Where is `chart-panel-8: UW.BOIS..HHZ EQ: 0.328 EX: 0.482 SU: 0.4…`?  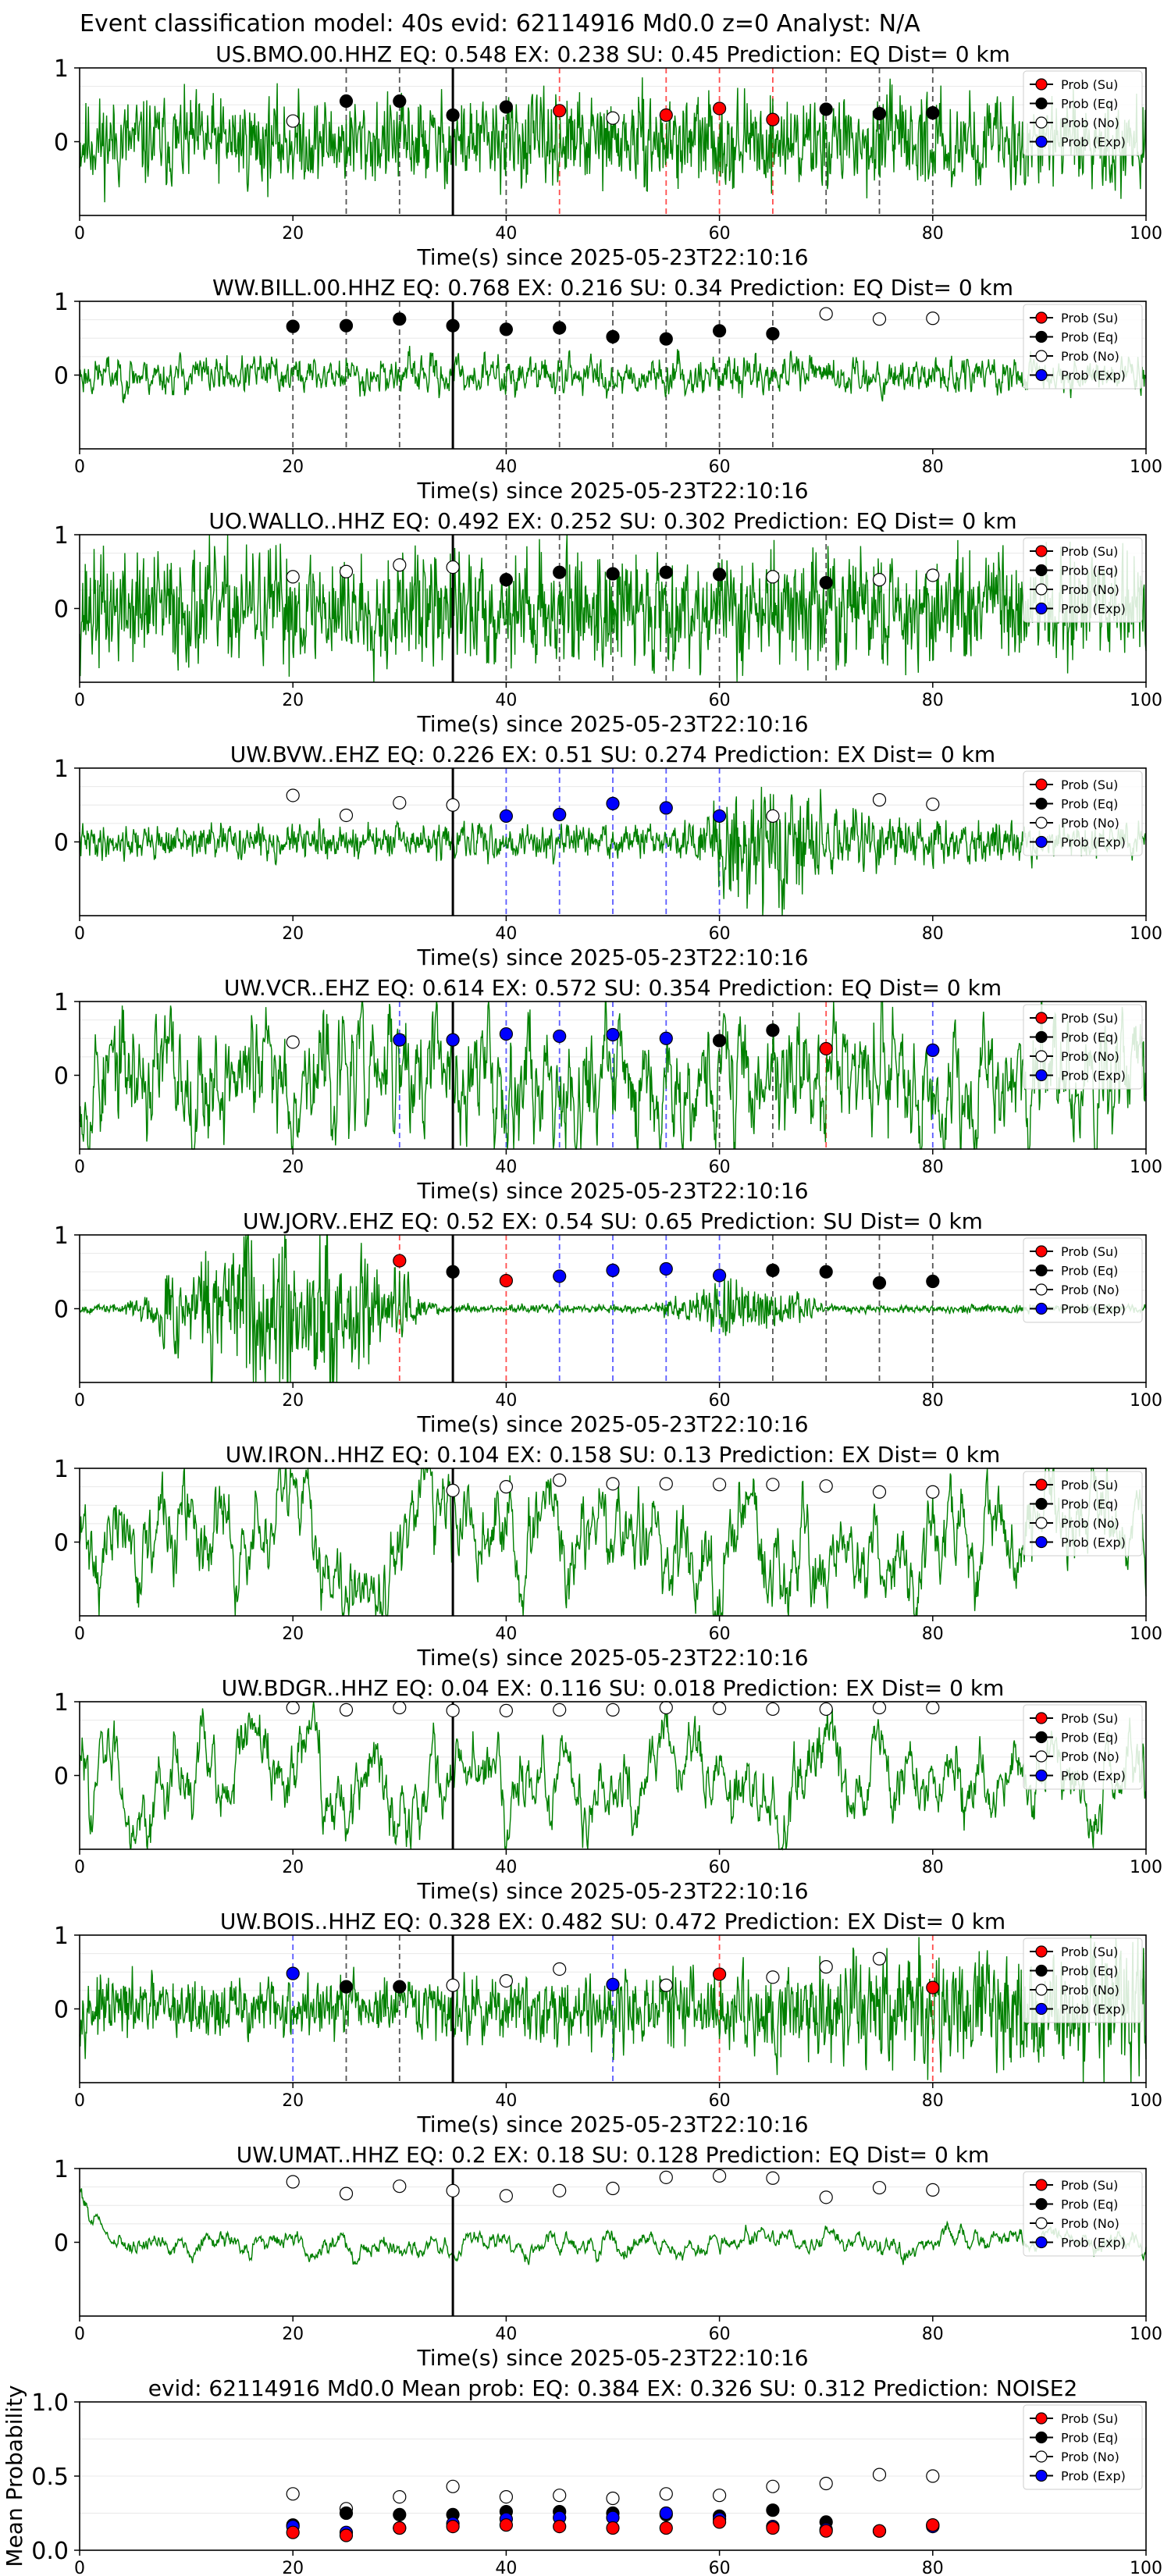
chart-panel-8: UW.BOIS..HHZ EQ: 0.328 EX: 0.482 SU: 0.4… is located at coordinates (608, 2023).